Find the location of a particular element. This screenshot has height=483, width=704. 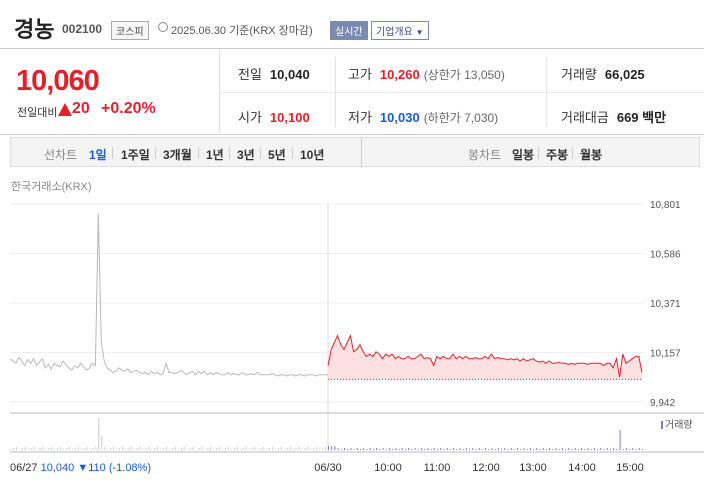

y-tick-label: 10,586 is located at coordinates (665, 255).